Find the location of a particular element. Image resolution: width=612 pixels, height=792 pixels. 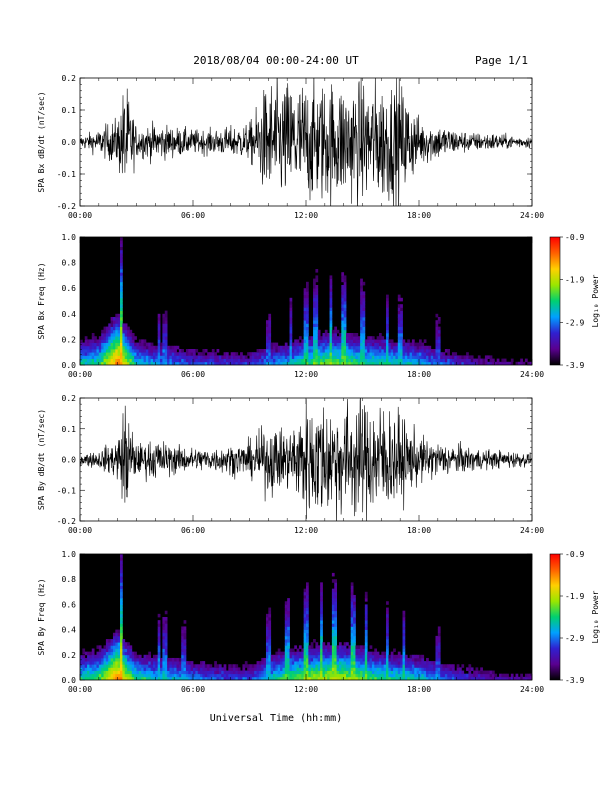

y-tick-label: 0.6 is located at coordinates (69, 288).